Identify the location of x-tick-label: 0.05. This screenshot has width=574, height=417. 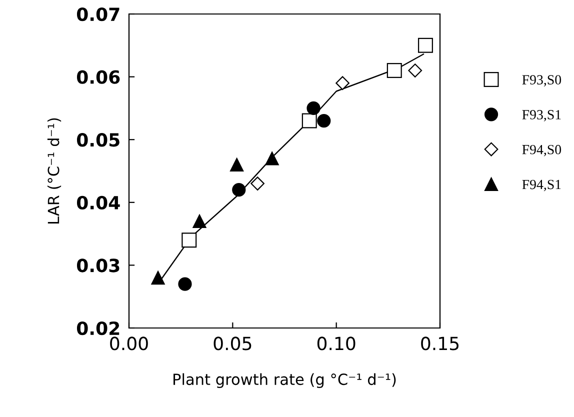
(233, 343).